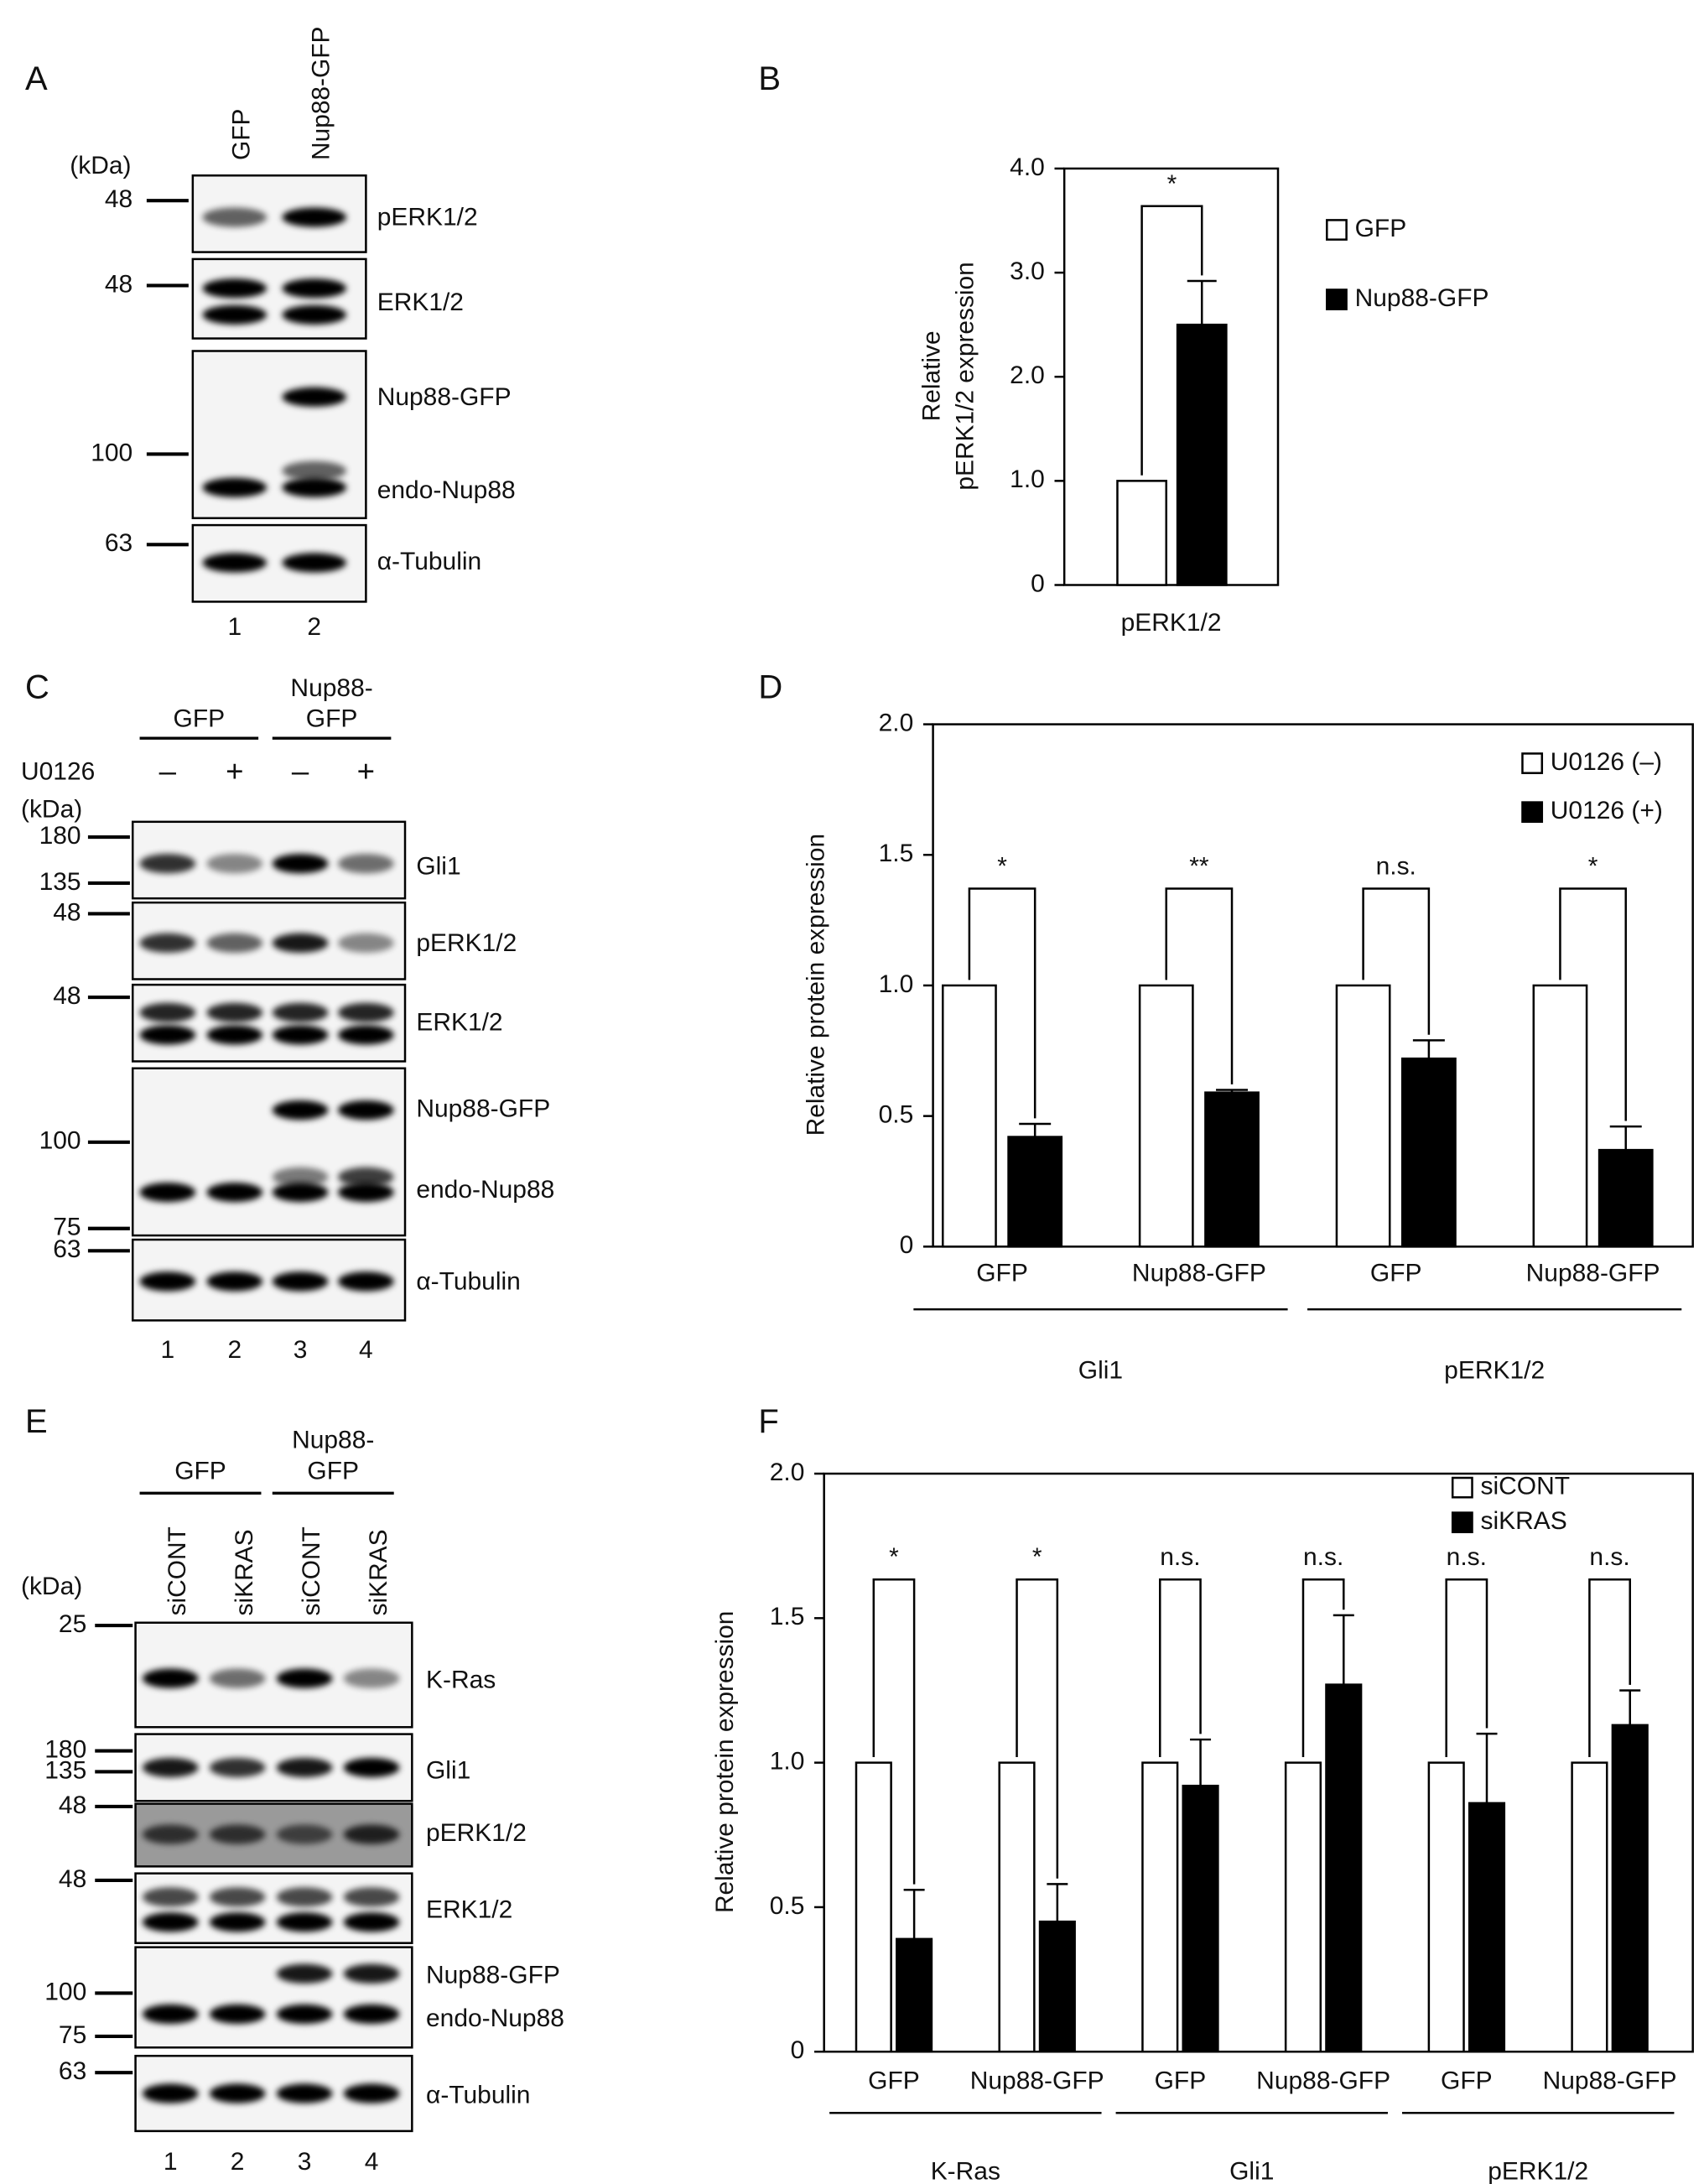  I want to click on kda-marker: 100, so click(60, 1141).